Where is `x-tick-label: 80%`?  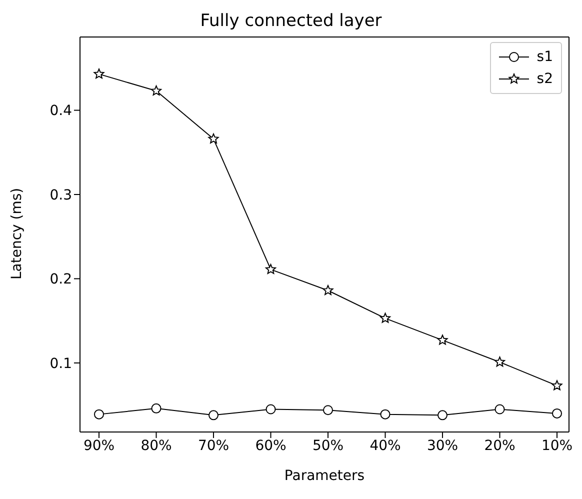 x-tick-label: 80% is located at coordinates (156, 446).